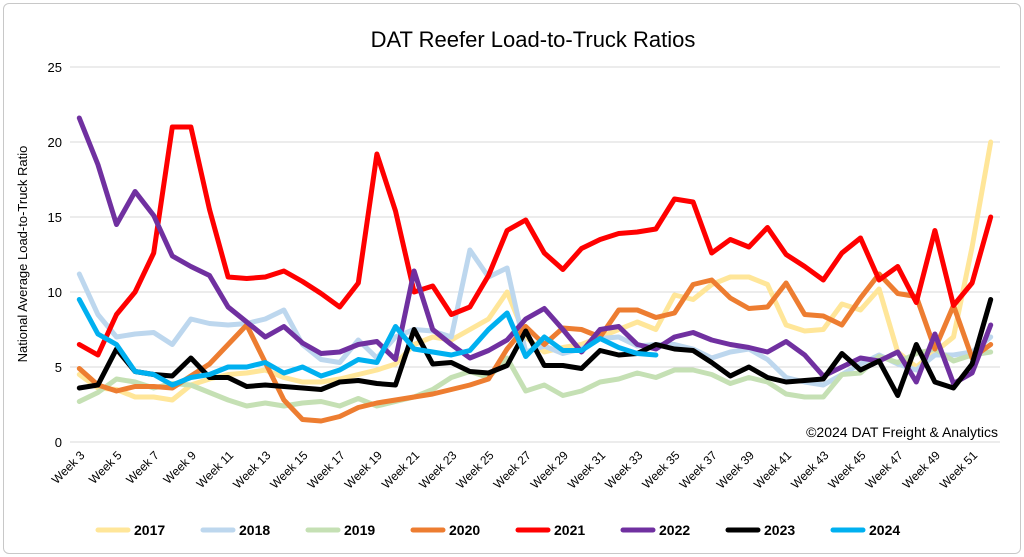  I want to click on x-tick-label: Week 47, so click(884, 469).